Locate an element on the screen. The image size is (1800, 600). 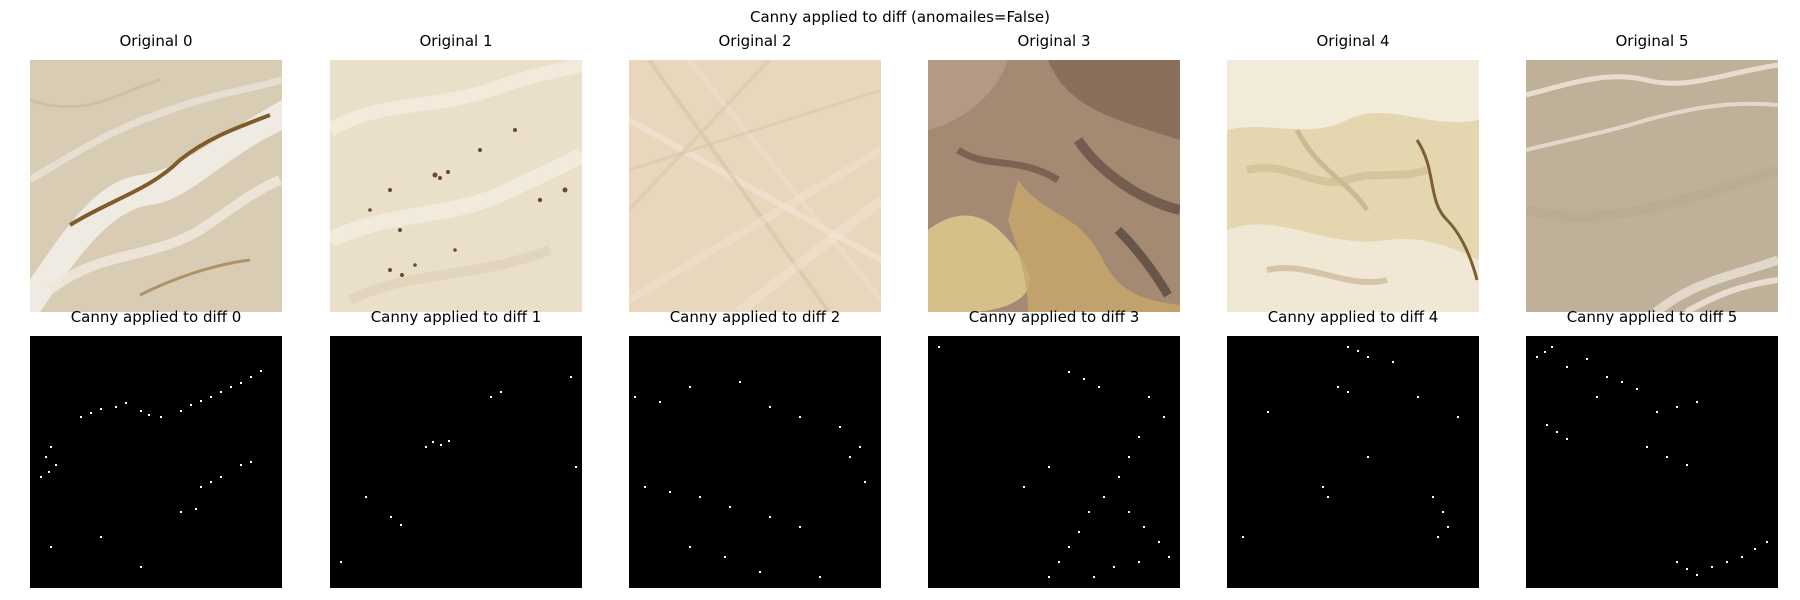
edge-image-0-svg is located at coordinates (151, 469).